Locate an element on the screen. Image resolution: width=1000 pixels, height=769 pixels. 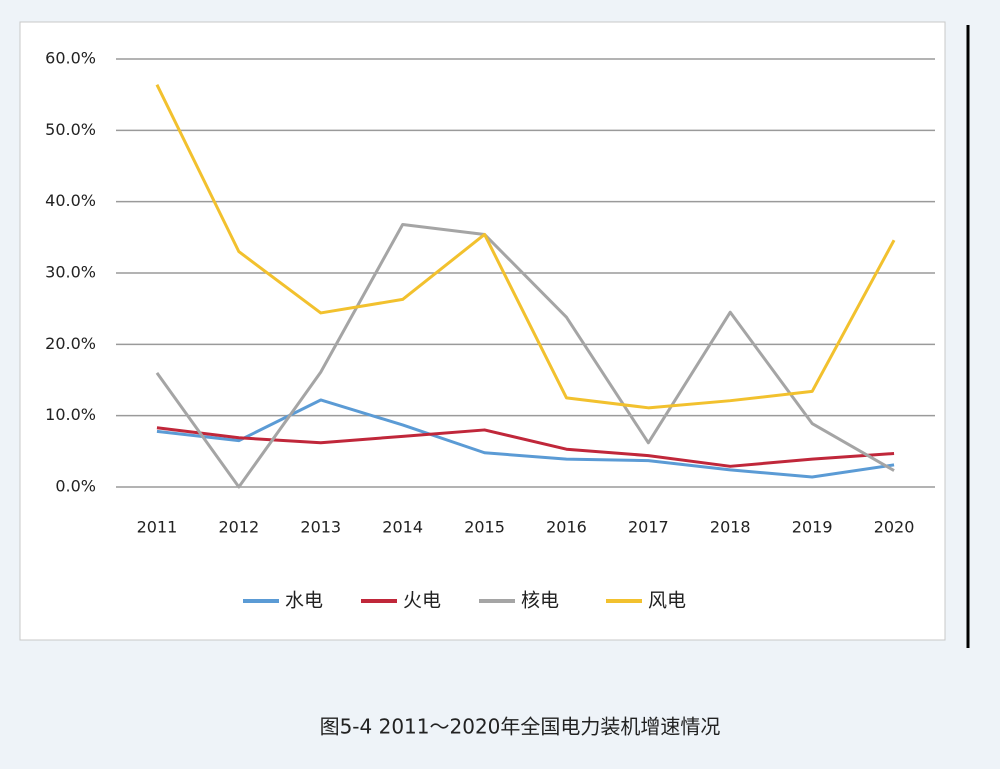
y-tick-label: 50.0% is located at coordinates (70, 129).